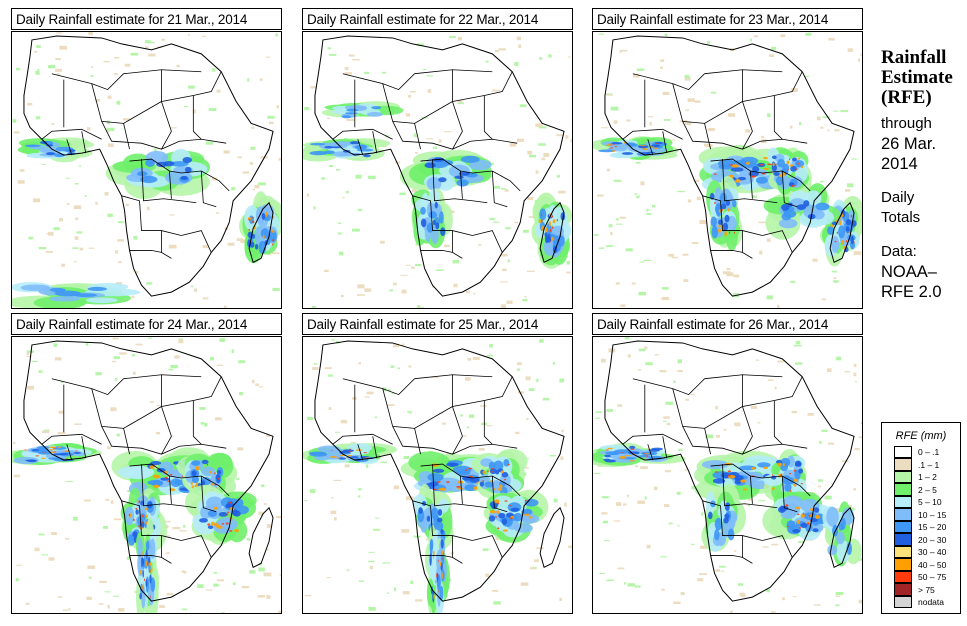 The height and width of the screenshot is (626, 967). What do you see at coordinates (930, 502) in the screenshot?
I see `legend-label: 5 – 10` at bounding box center [930, 502].